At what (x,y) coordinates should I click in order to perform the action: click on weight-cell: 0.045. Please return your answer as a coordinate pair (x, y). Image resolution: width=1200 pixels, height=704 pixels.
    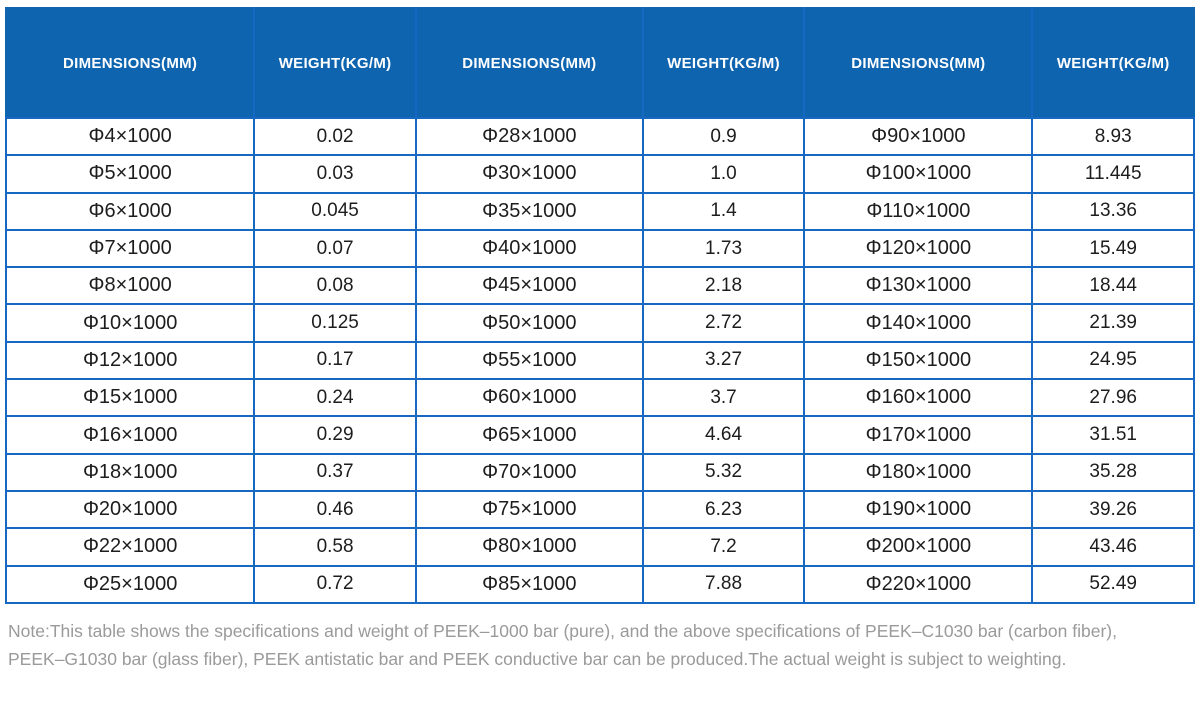
    Looking at the image, I should click on (335, 211).